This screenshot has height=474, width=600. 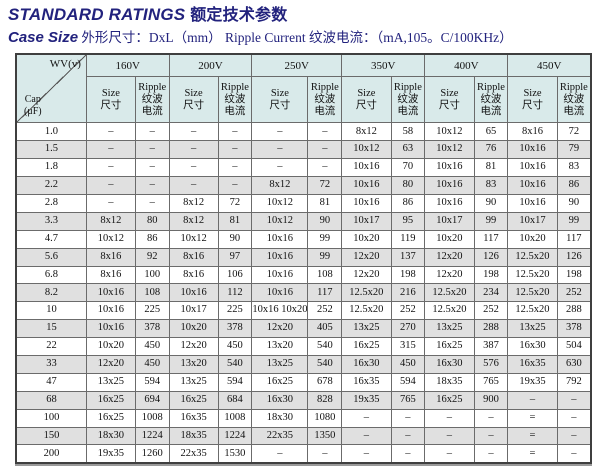 I want to click on ripple-cell: 112, so click(x=235, y=293).